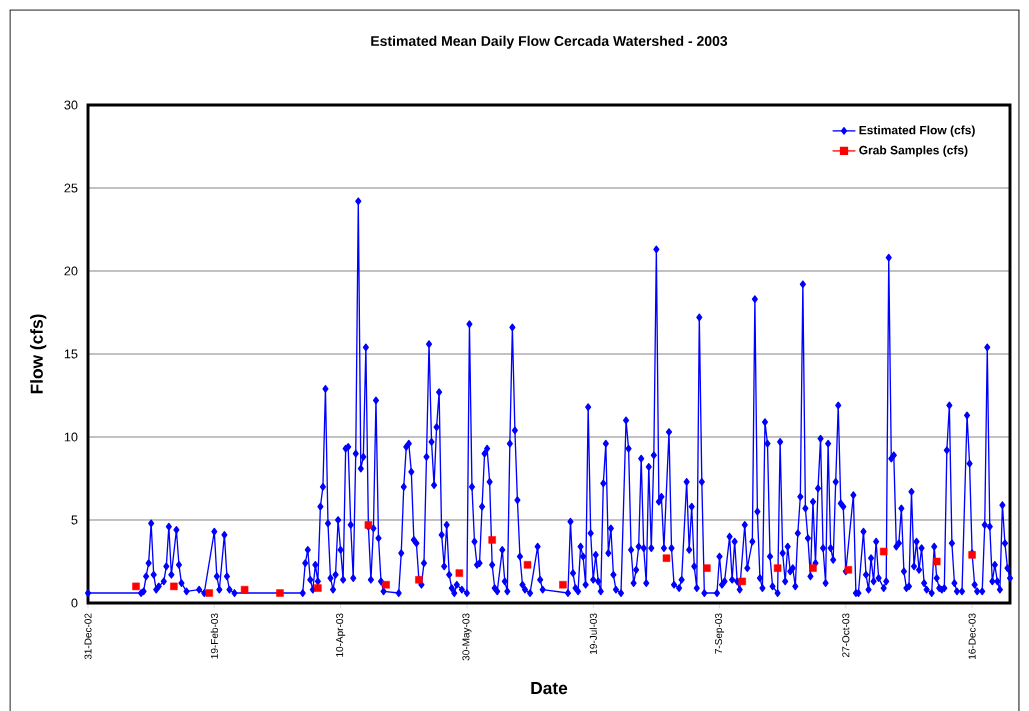 The image size is (1029, 711). I want to click on x-tick-label: 30-May-03, so click(467, 637).